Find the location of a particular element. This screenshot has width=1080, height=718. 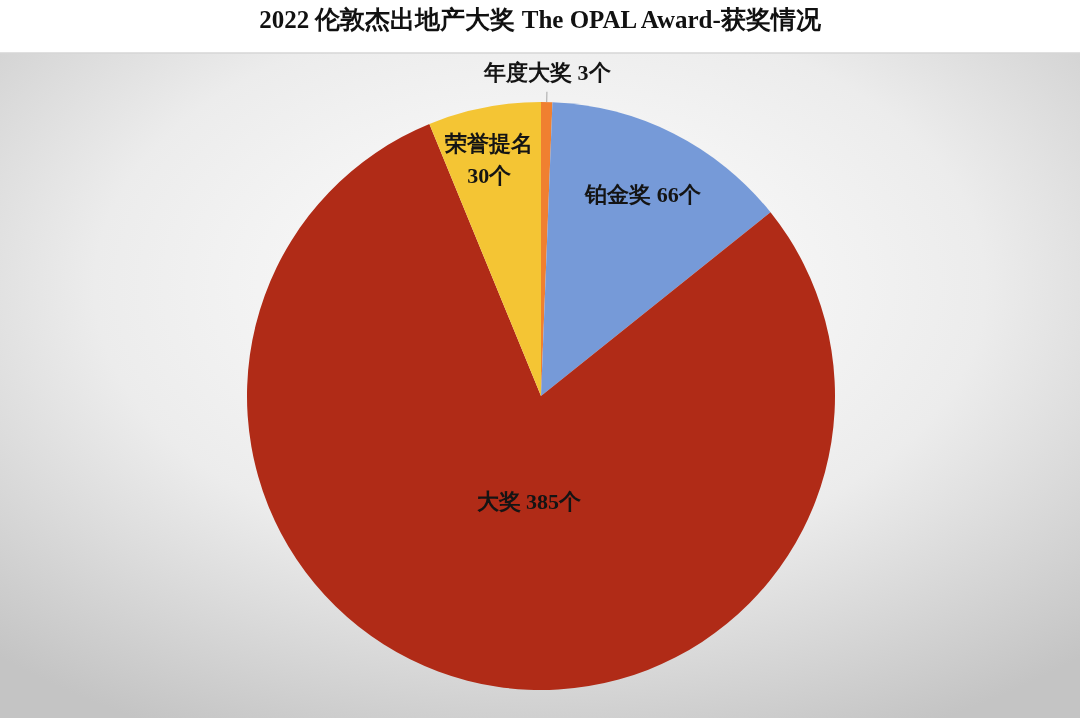

slice-label: 大奖 385个 is located at coordinates (529, 502).